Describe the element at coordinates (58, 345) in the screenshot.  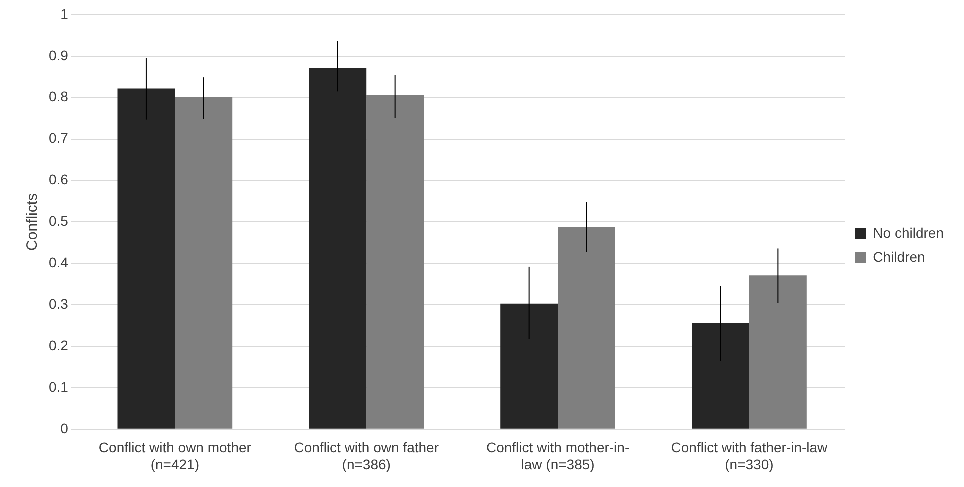
I see `y-tick-label: 0.2` at that location.